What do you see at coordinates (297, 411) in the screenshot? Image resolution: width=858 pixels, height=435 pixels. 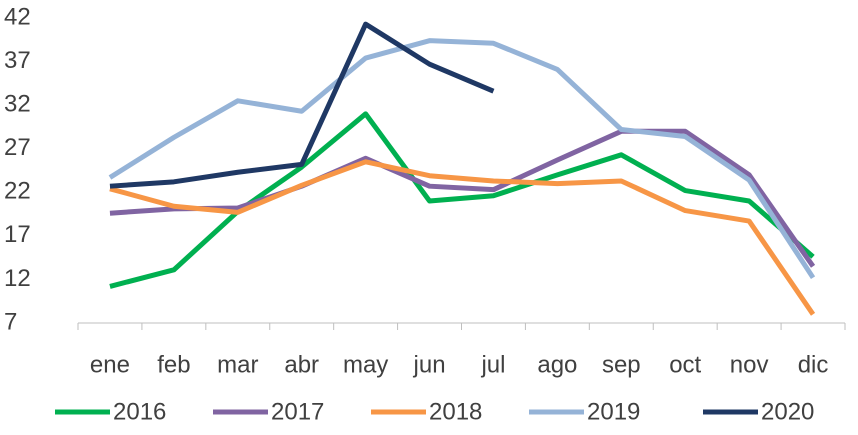 I see `legend-label: 2017` at bounding box center [297, 411].